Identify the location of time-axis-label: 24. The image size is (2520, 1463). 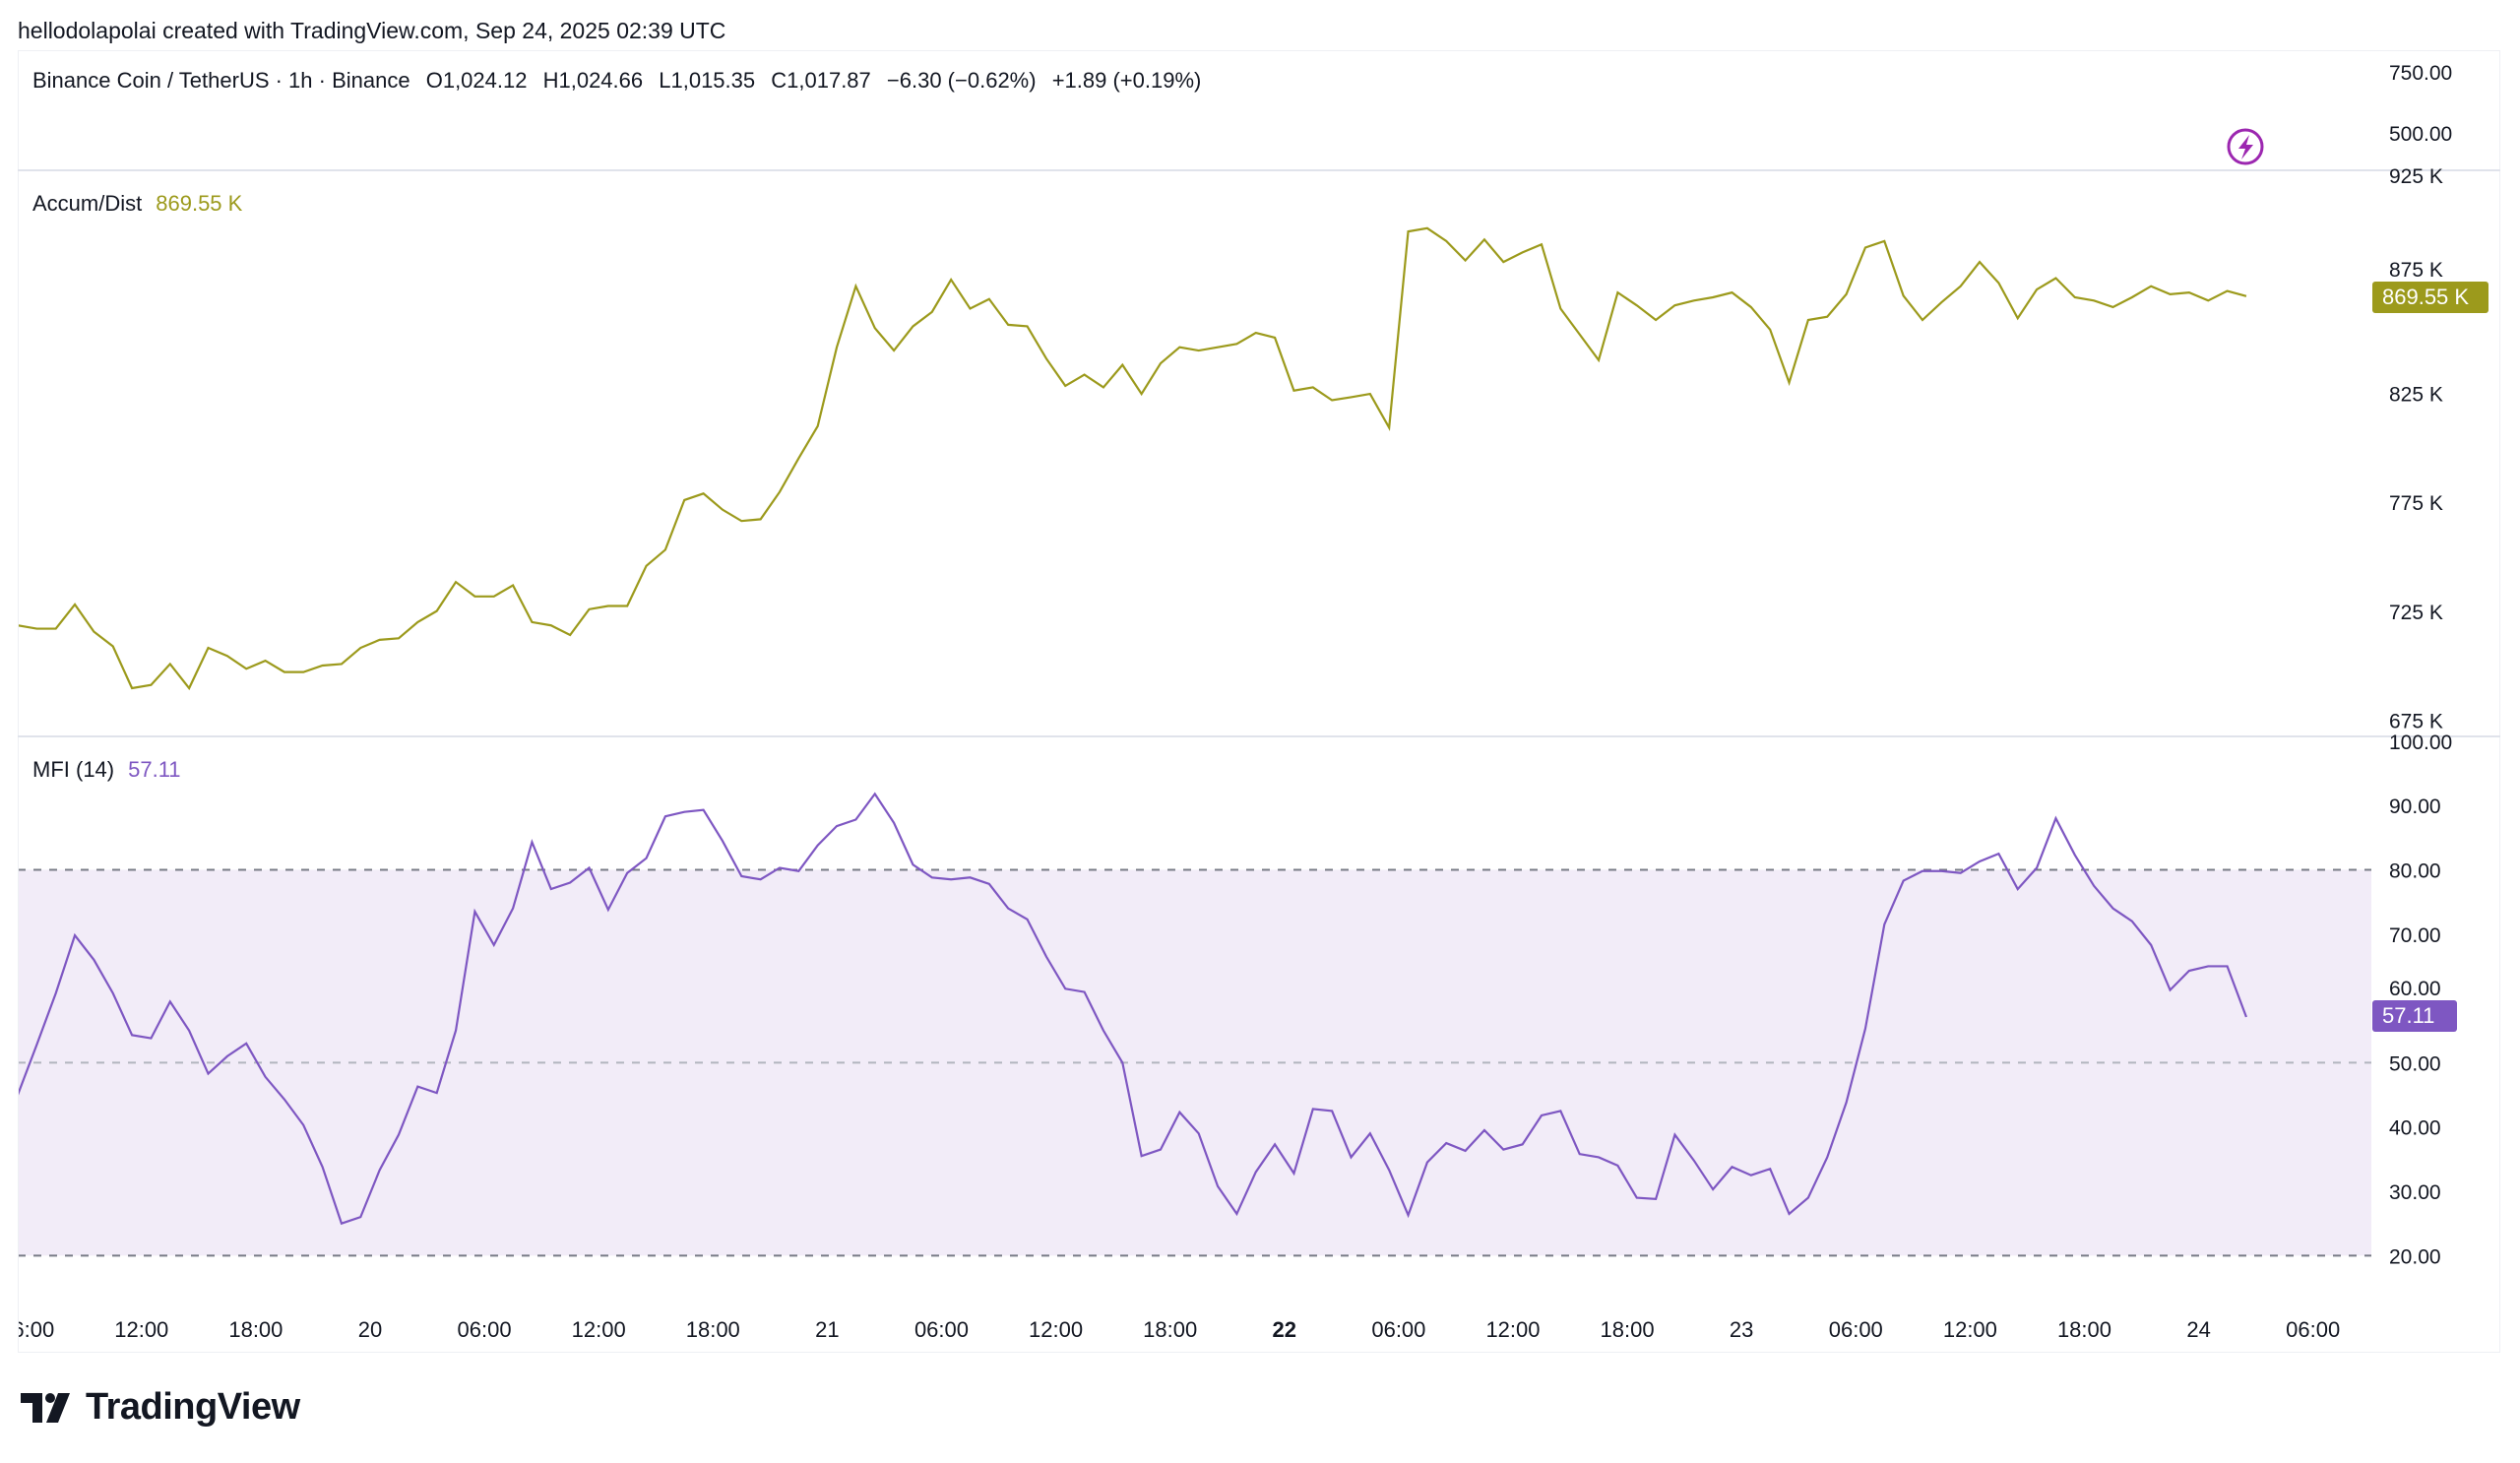
(2198, 1329).